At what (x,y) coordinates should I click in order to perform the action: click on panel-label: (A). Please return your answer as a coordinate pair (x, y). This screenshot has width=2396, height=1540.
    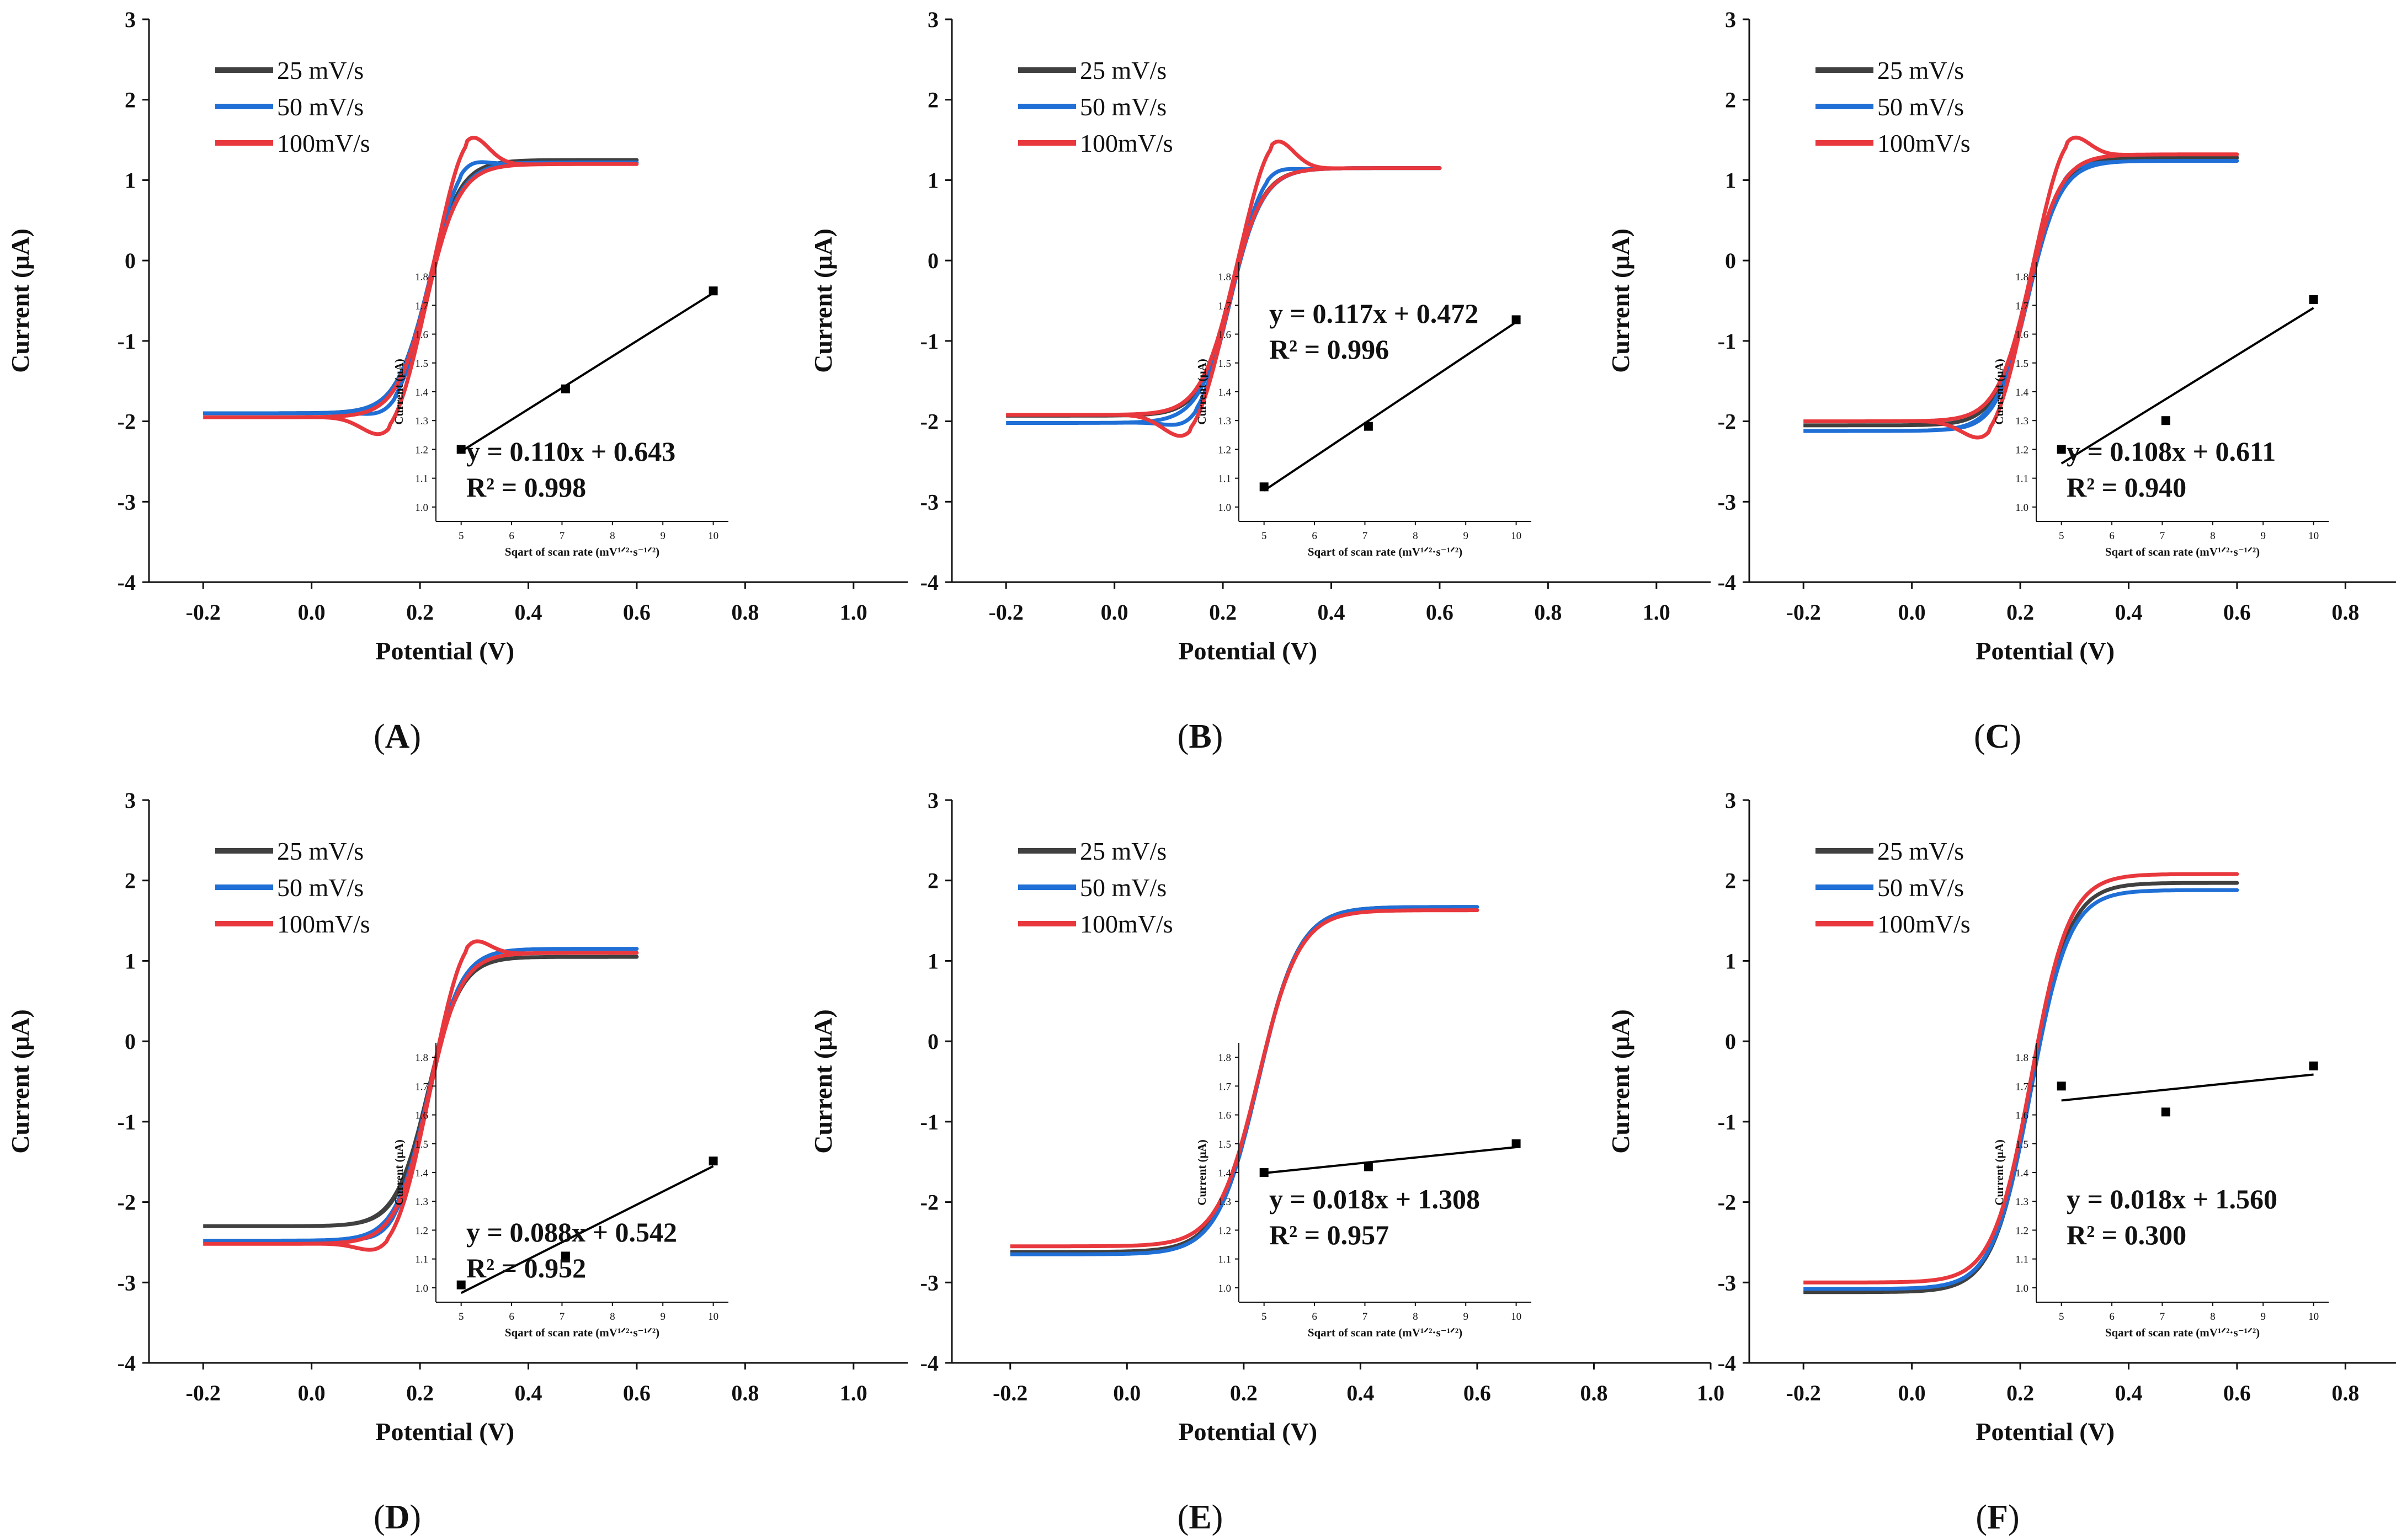
    Looking at the image, I should click on (397, 737).